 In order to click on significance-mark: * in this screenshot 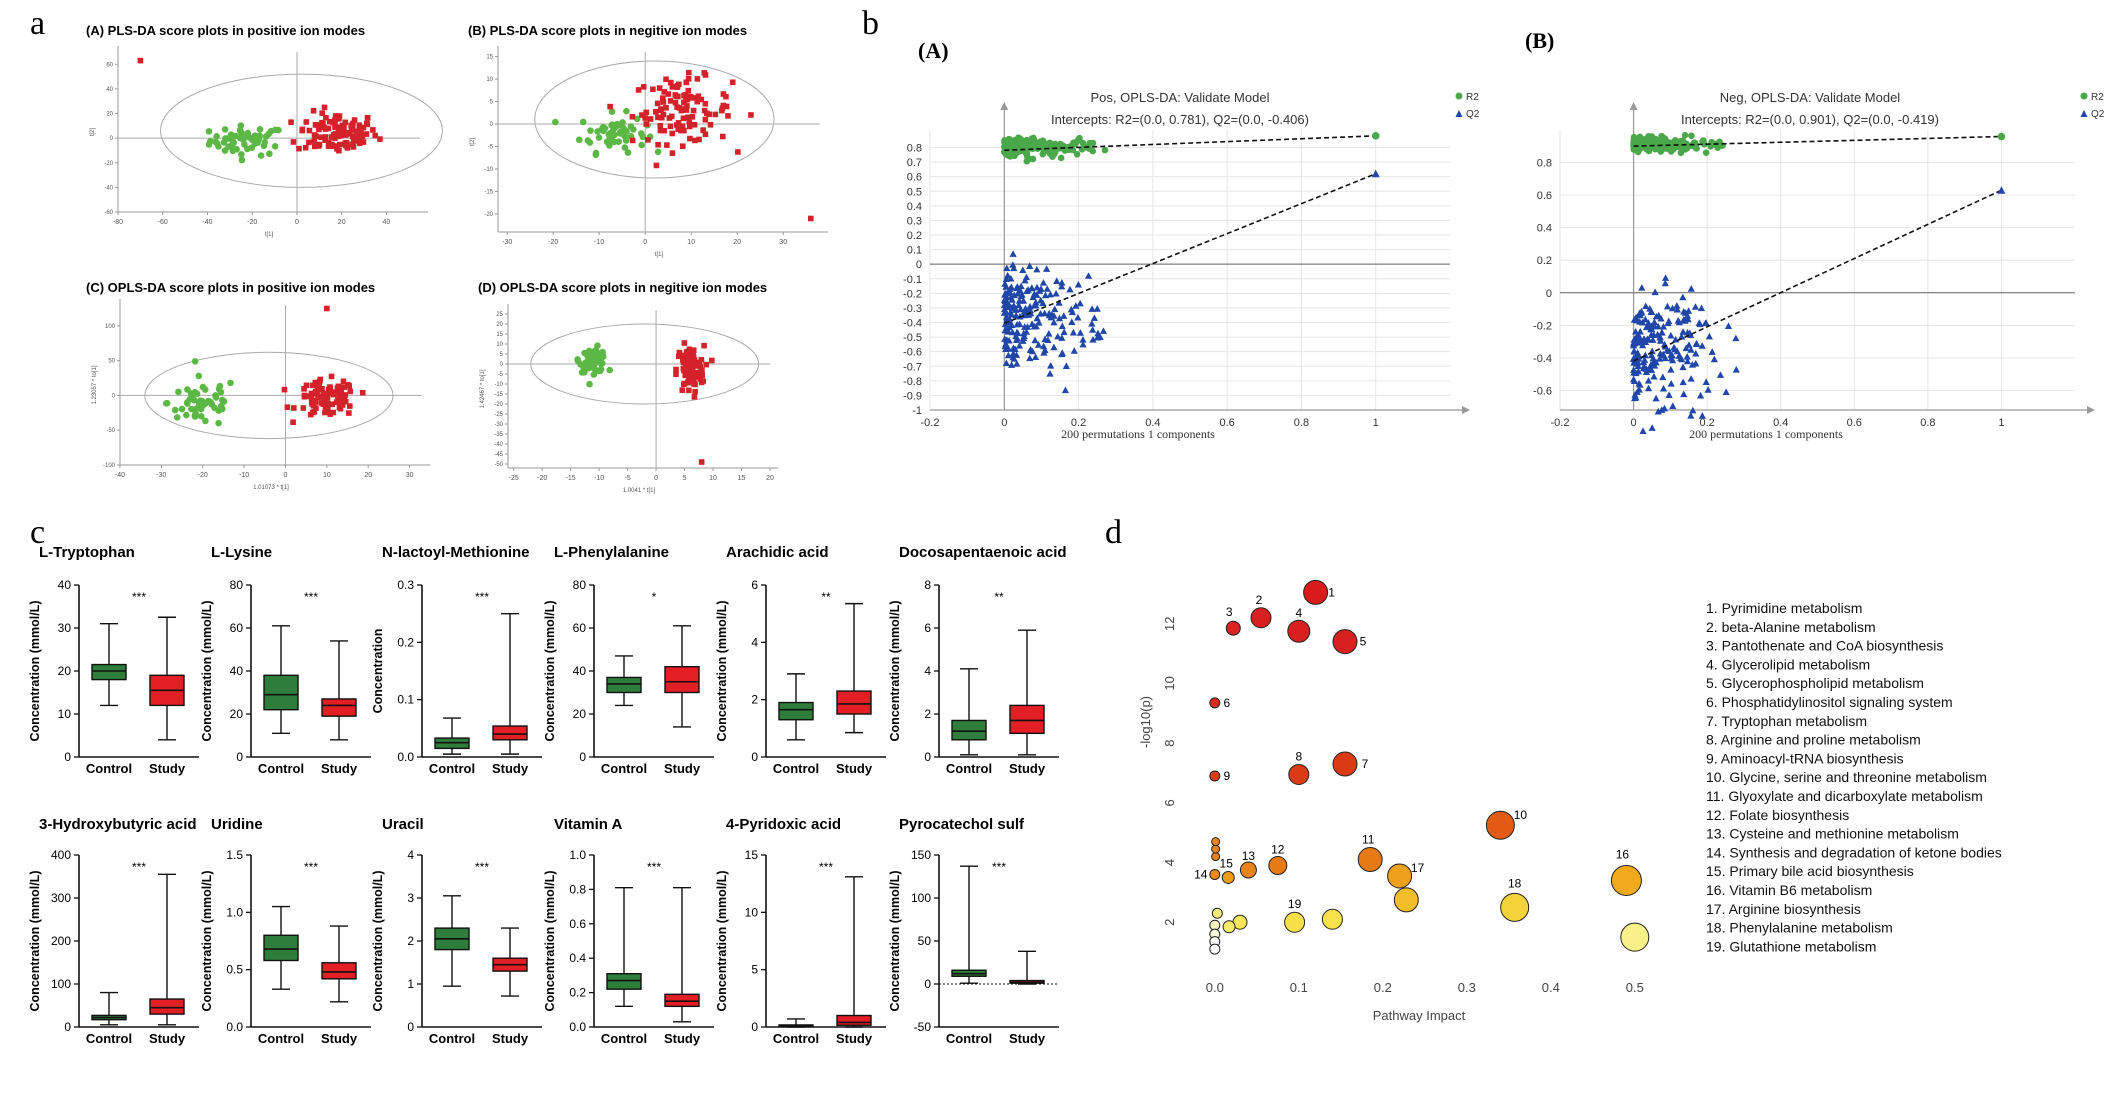, I will do `click(654, 597)`.